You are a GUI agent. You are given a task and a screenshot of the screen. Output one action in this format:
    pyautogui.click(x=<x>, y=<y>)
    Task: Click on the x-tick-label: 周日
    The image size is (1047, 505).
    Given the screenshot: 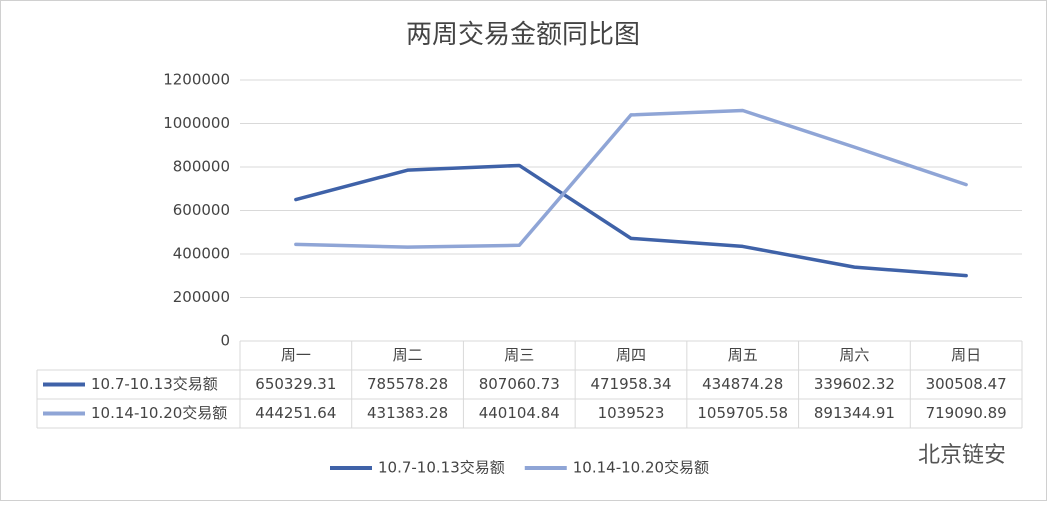 What is the action you would take?
    pyautogui.click(x=966, y=355)
    